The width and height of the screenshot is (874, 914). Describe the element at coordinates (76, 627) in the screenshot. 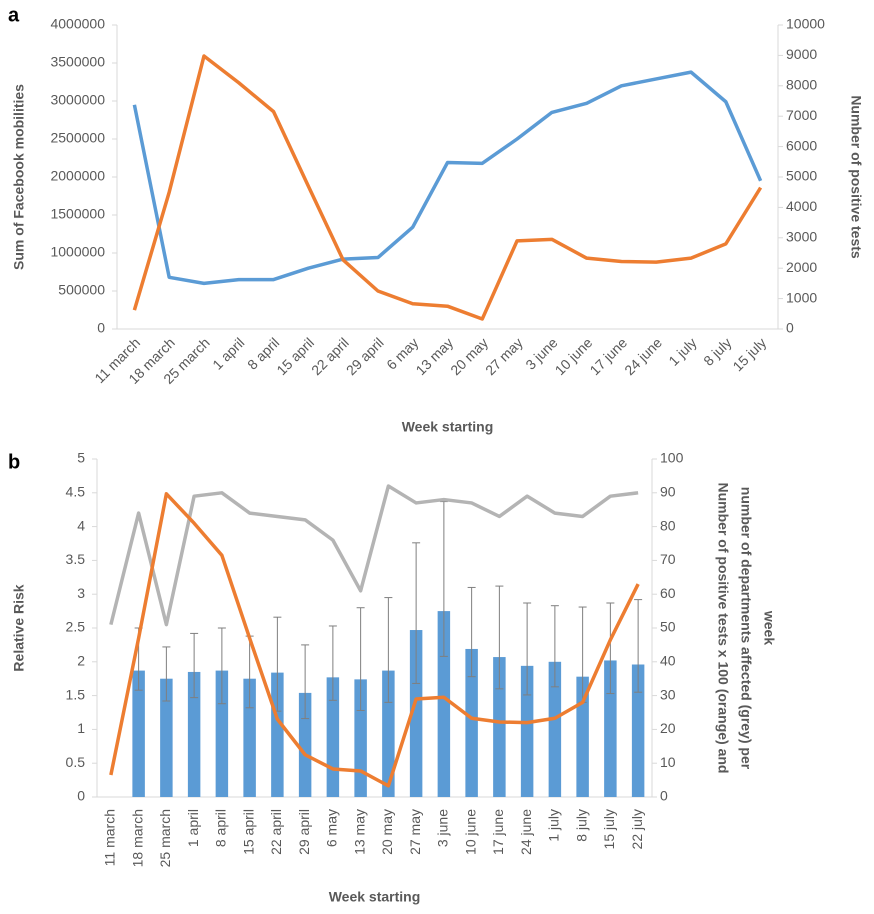

I see `y-tick-label: 2.5` at that location.